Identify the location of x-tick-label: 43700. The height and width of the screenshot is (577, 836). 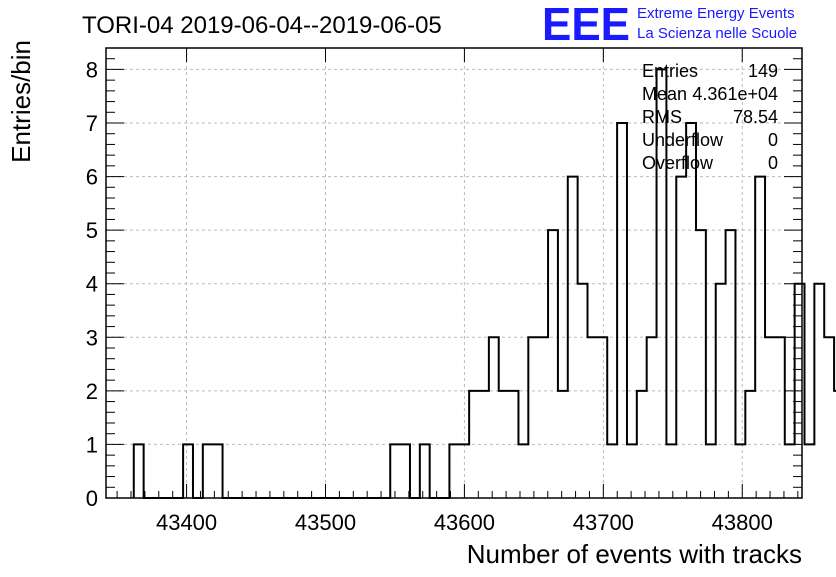
(603, 522).